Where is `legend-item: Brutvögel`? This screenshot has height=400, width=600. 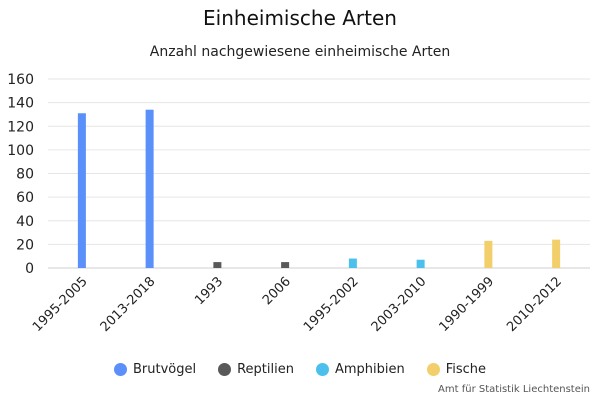
legend-item: Brutvögel is located at coordinates (155, 369).